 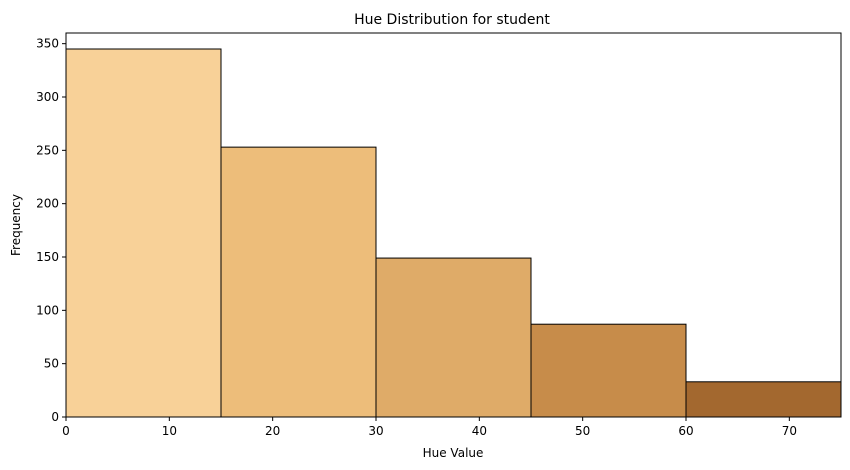 I want to click on chart-title: Hue Distribution for student, so click(x=452, y=20).